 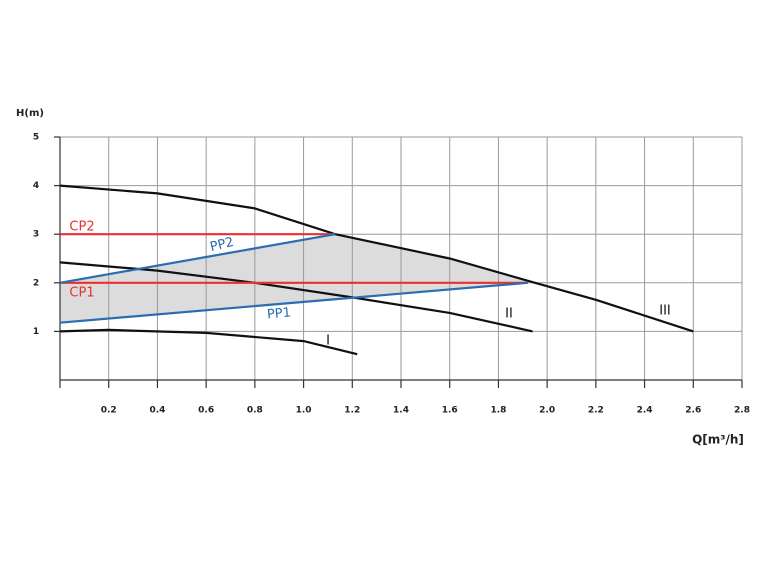 What do you see at coordinates (255, 411) in the screenshot?
I see `x-tick-label: 0.8` at bounding box center [255, 411].